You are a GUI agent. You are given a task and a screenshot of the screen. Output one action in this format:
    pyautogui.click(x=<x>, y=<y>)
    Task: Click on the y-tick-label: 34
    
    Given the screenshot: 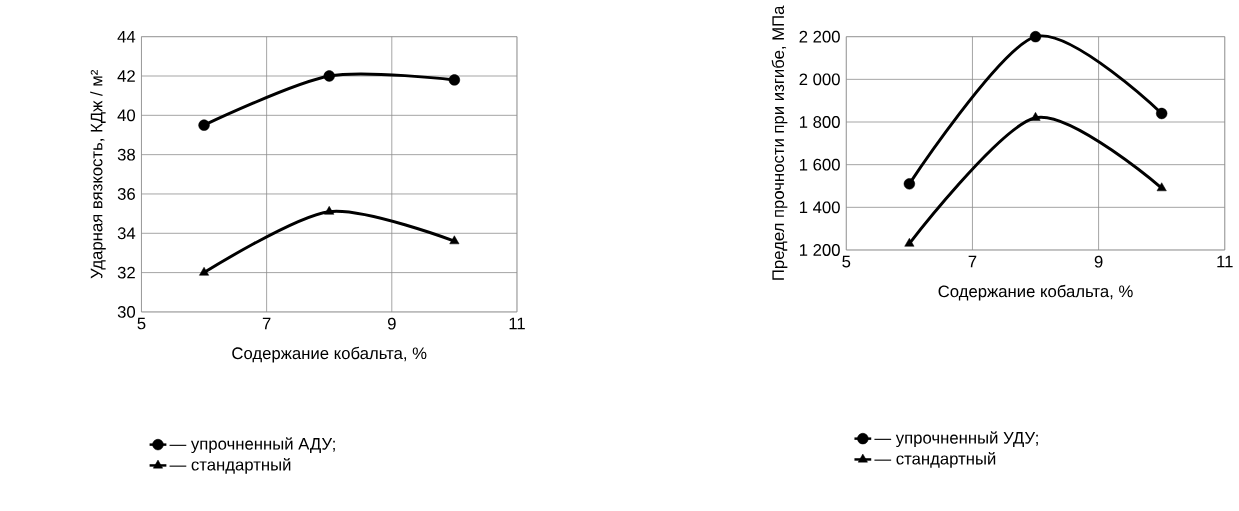 What is the action you would take?
    pyautogui.click(x=126, y=233)
    